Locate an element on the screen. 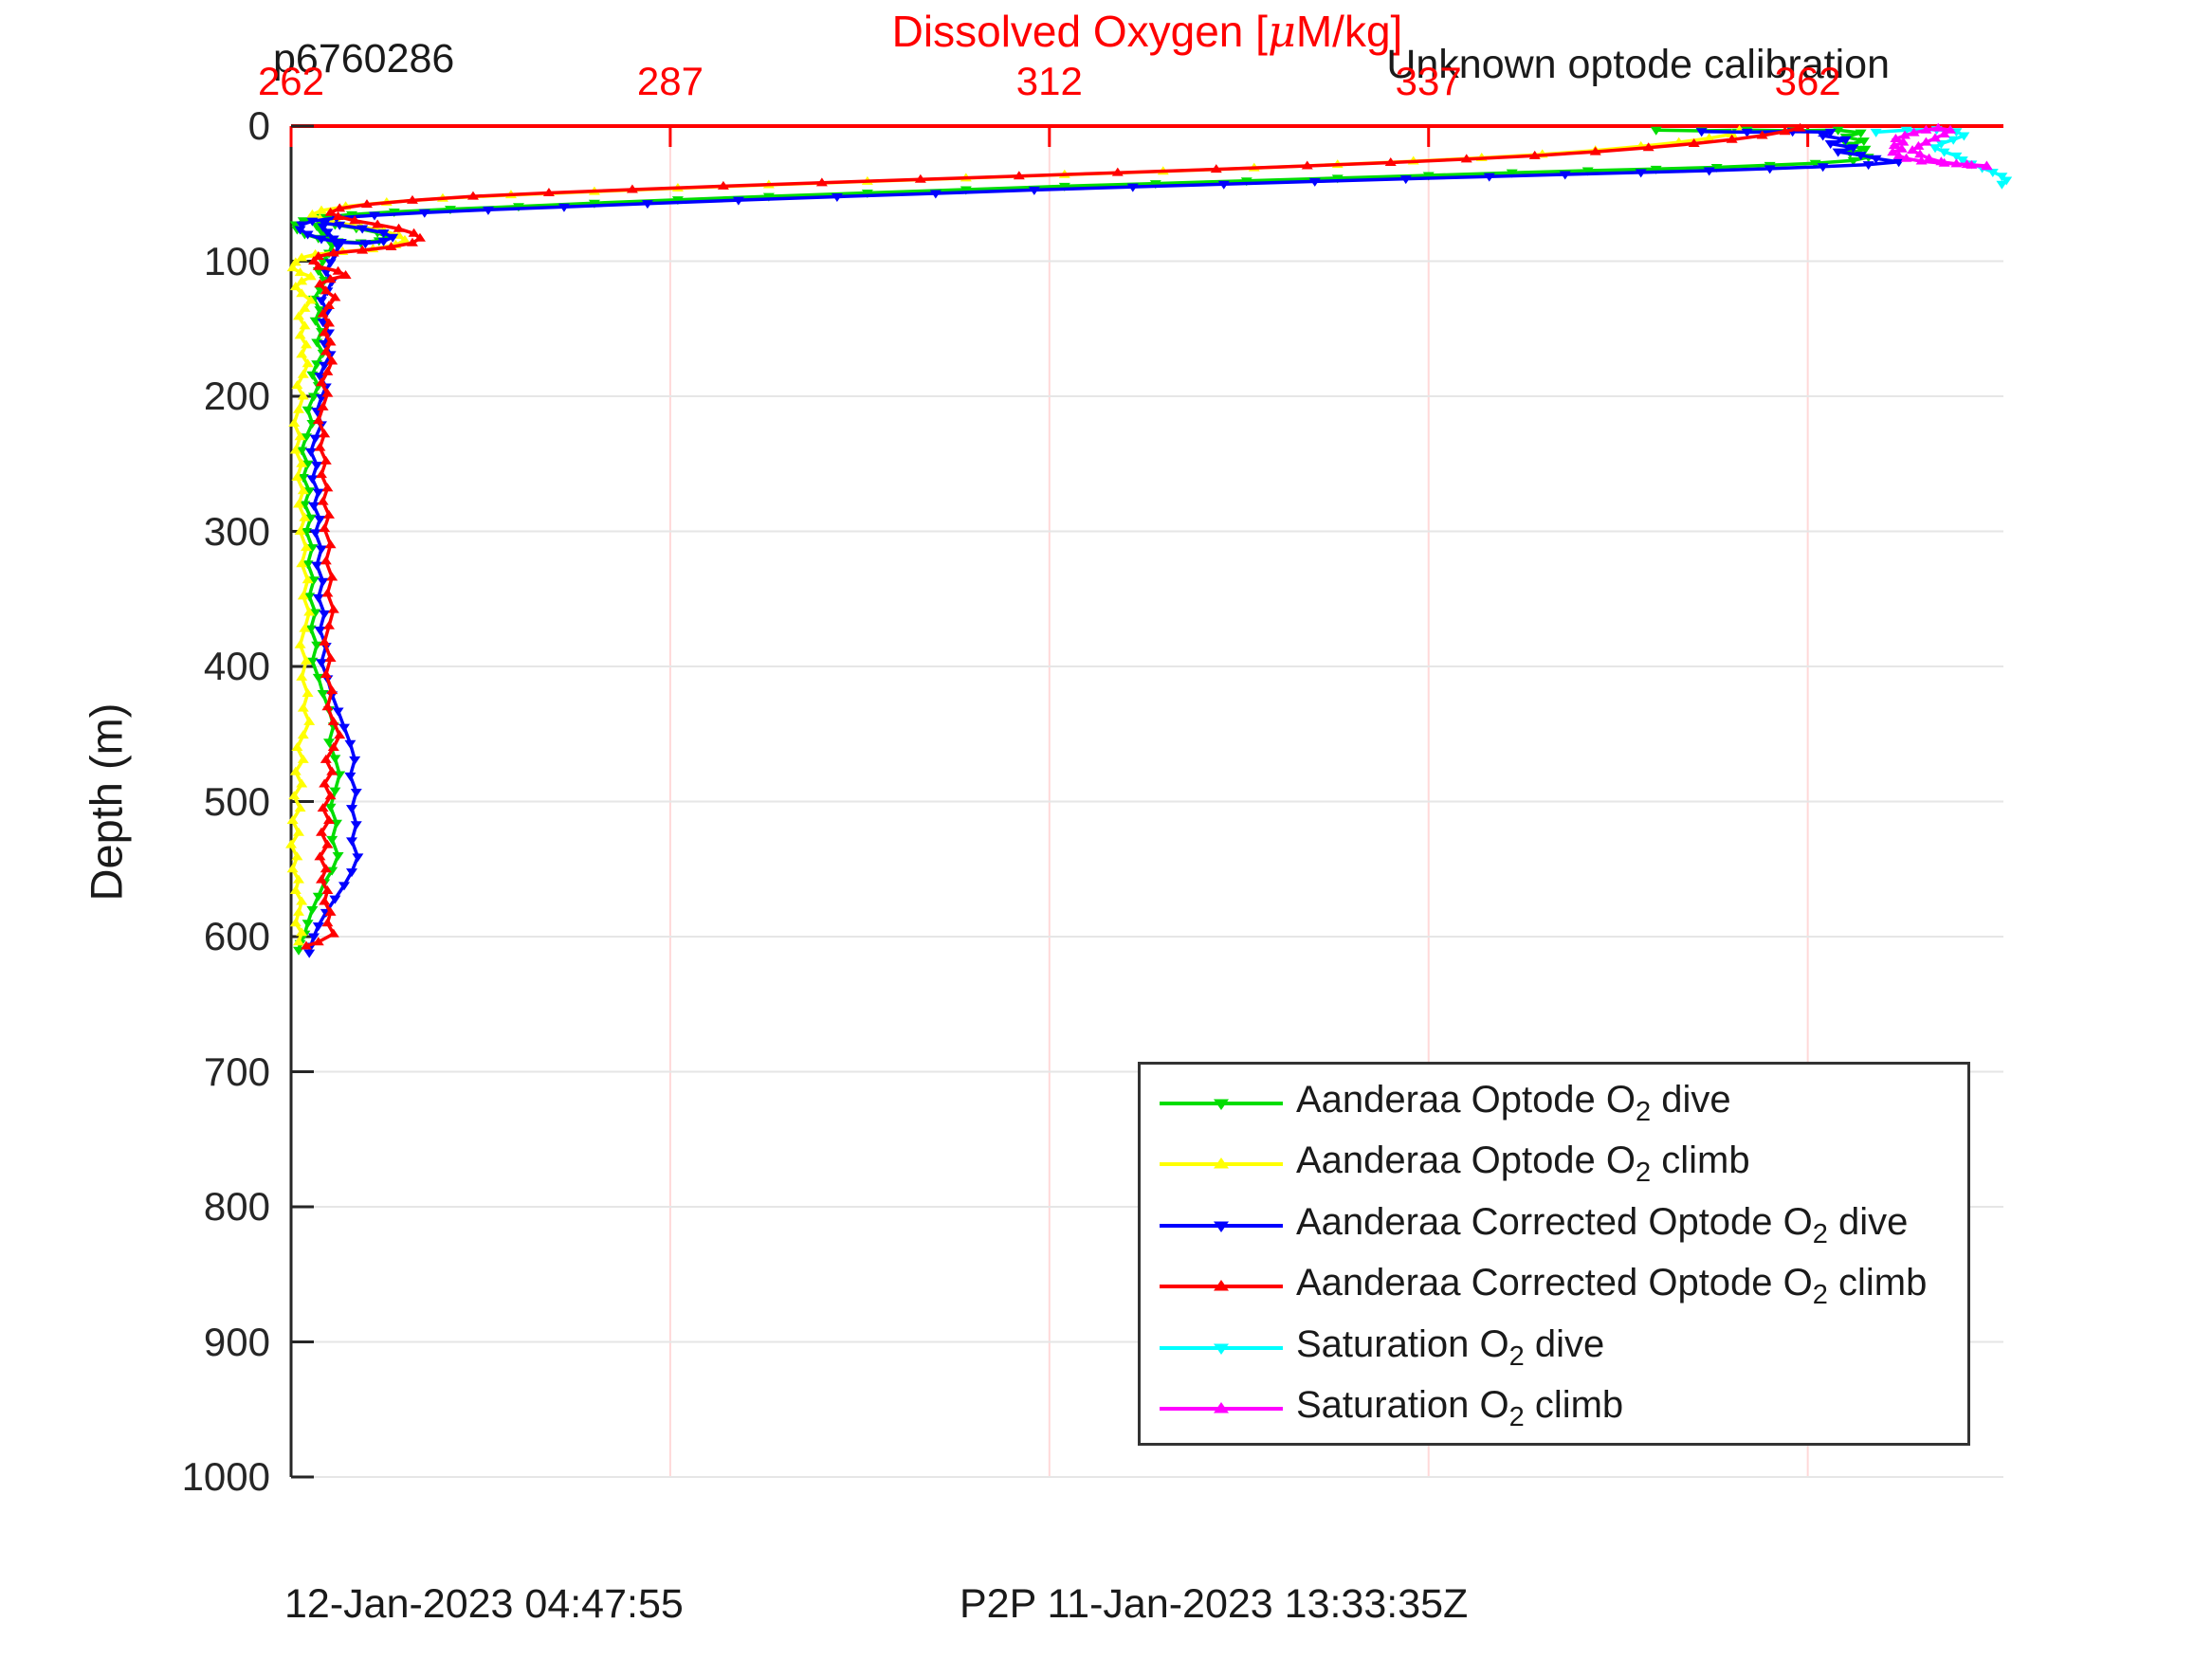  profile-id-label: p6760286 is located at coordinates (364, 59).